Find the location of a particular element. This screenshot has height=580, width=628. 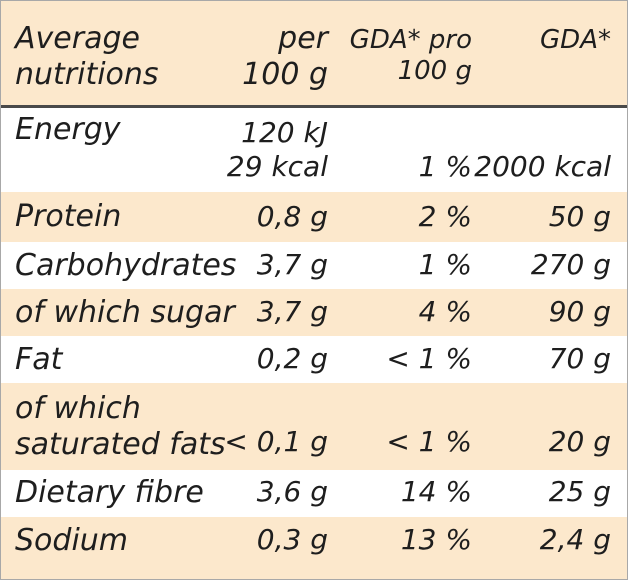

table-row: Fat 0,2 g < 1 % 70 g is located at coordinates (314, 359).